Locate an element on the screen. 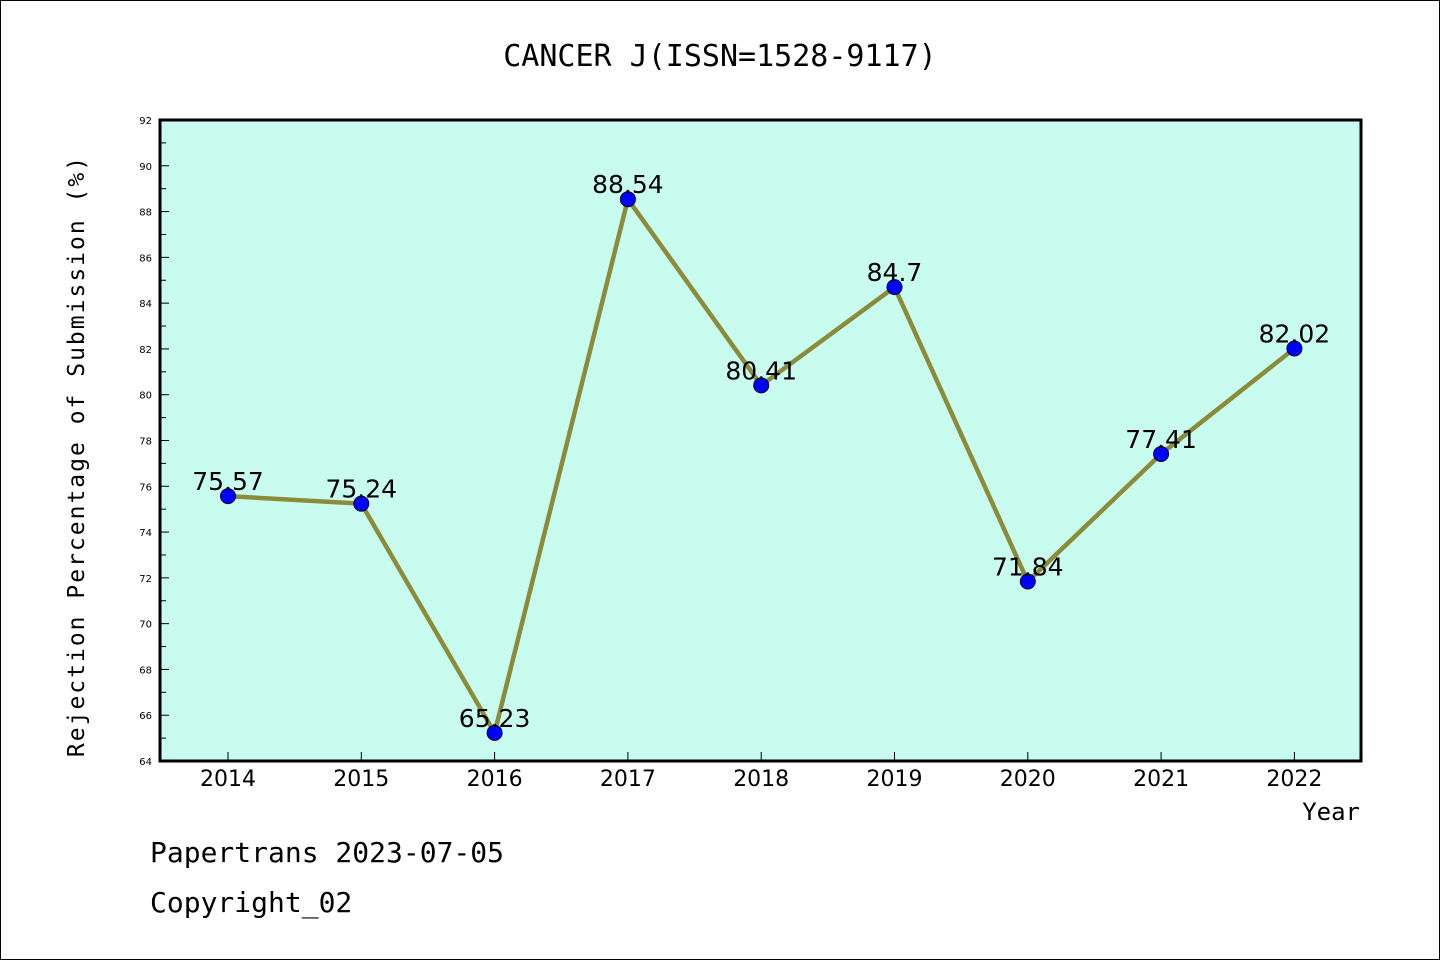 Image resolution: width=1440 pixels, height=960 pixels. y-tick-label: 72 is located at coordinates (145, 579).